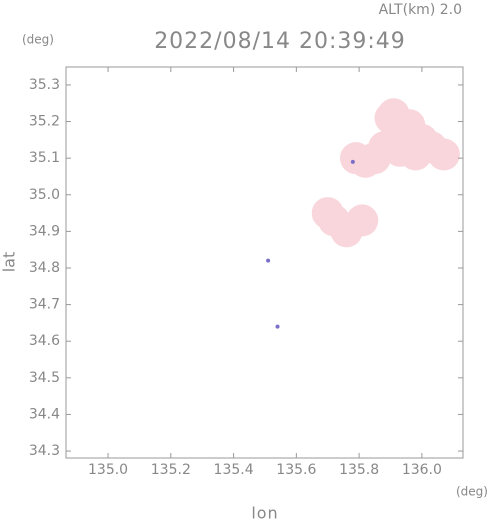 This screenshot has width=491, height=521. Describe the element at coordinates (234, 470) in the screenshot. I see `x-tick-label: 135.4` at that location.